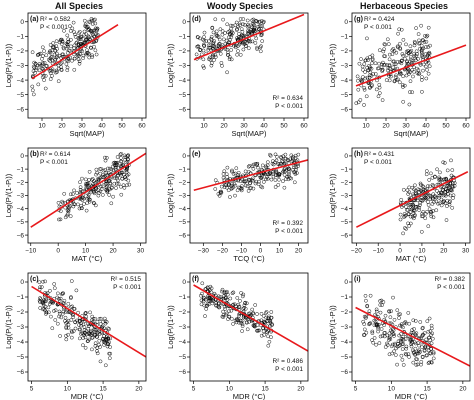 This screenshot has width=474, height=400. I want to click on y-tick-label: 0, so click(346, 22).